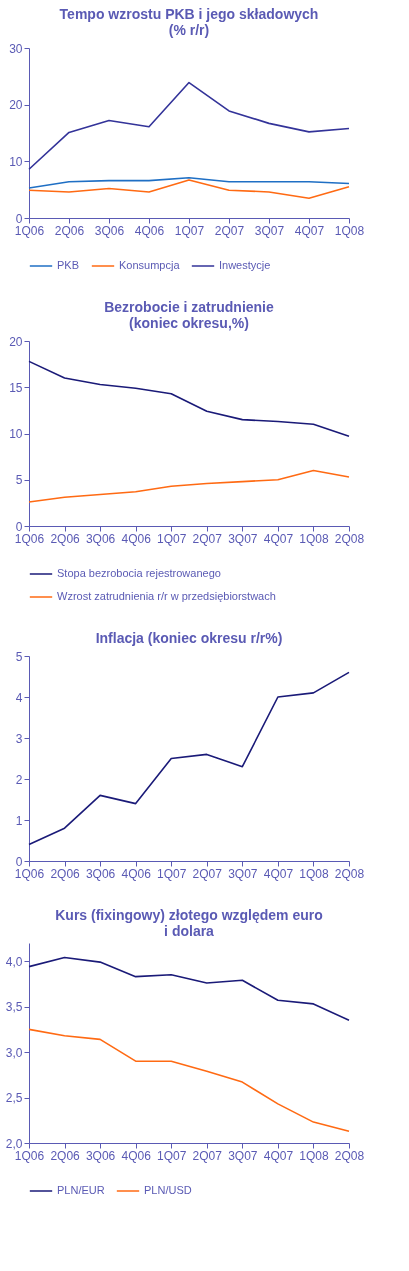 The image size is (409, 1271). Describe the element at coordinates (19, 820) in the screenshot. I see `y-tick-label: 1` at that location.